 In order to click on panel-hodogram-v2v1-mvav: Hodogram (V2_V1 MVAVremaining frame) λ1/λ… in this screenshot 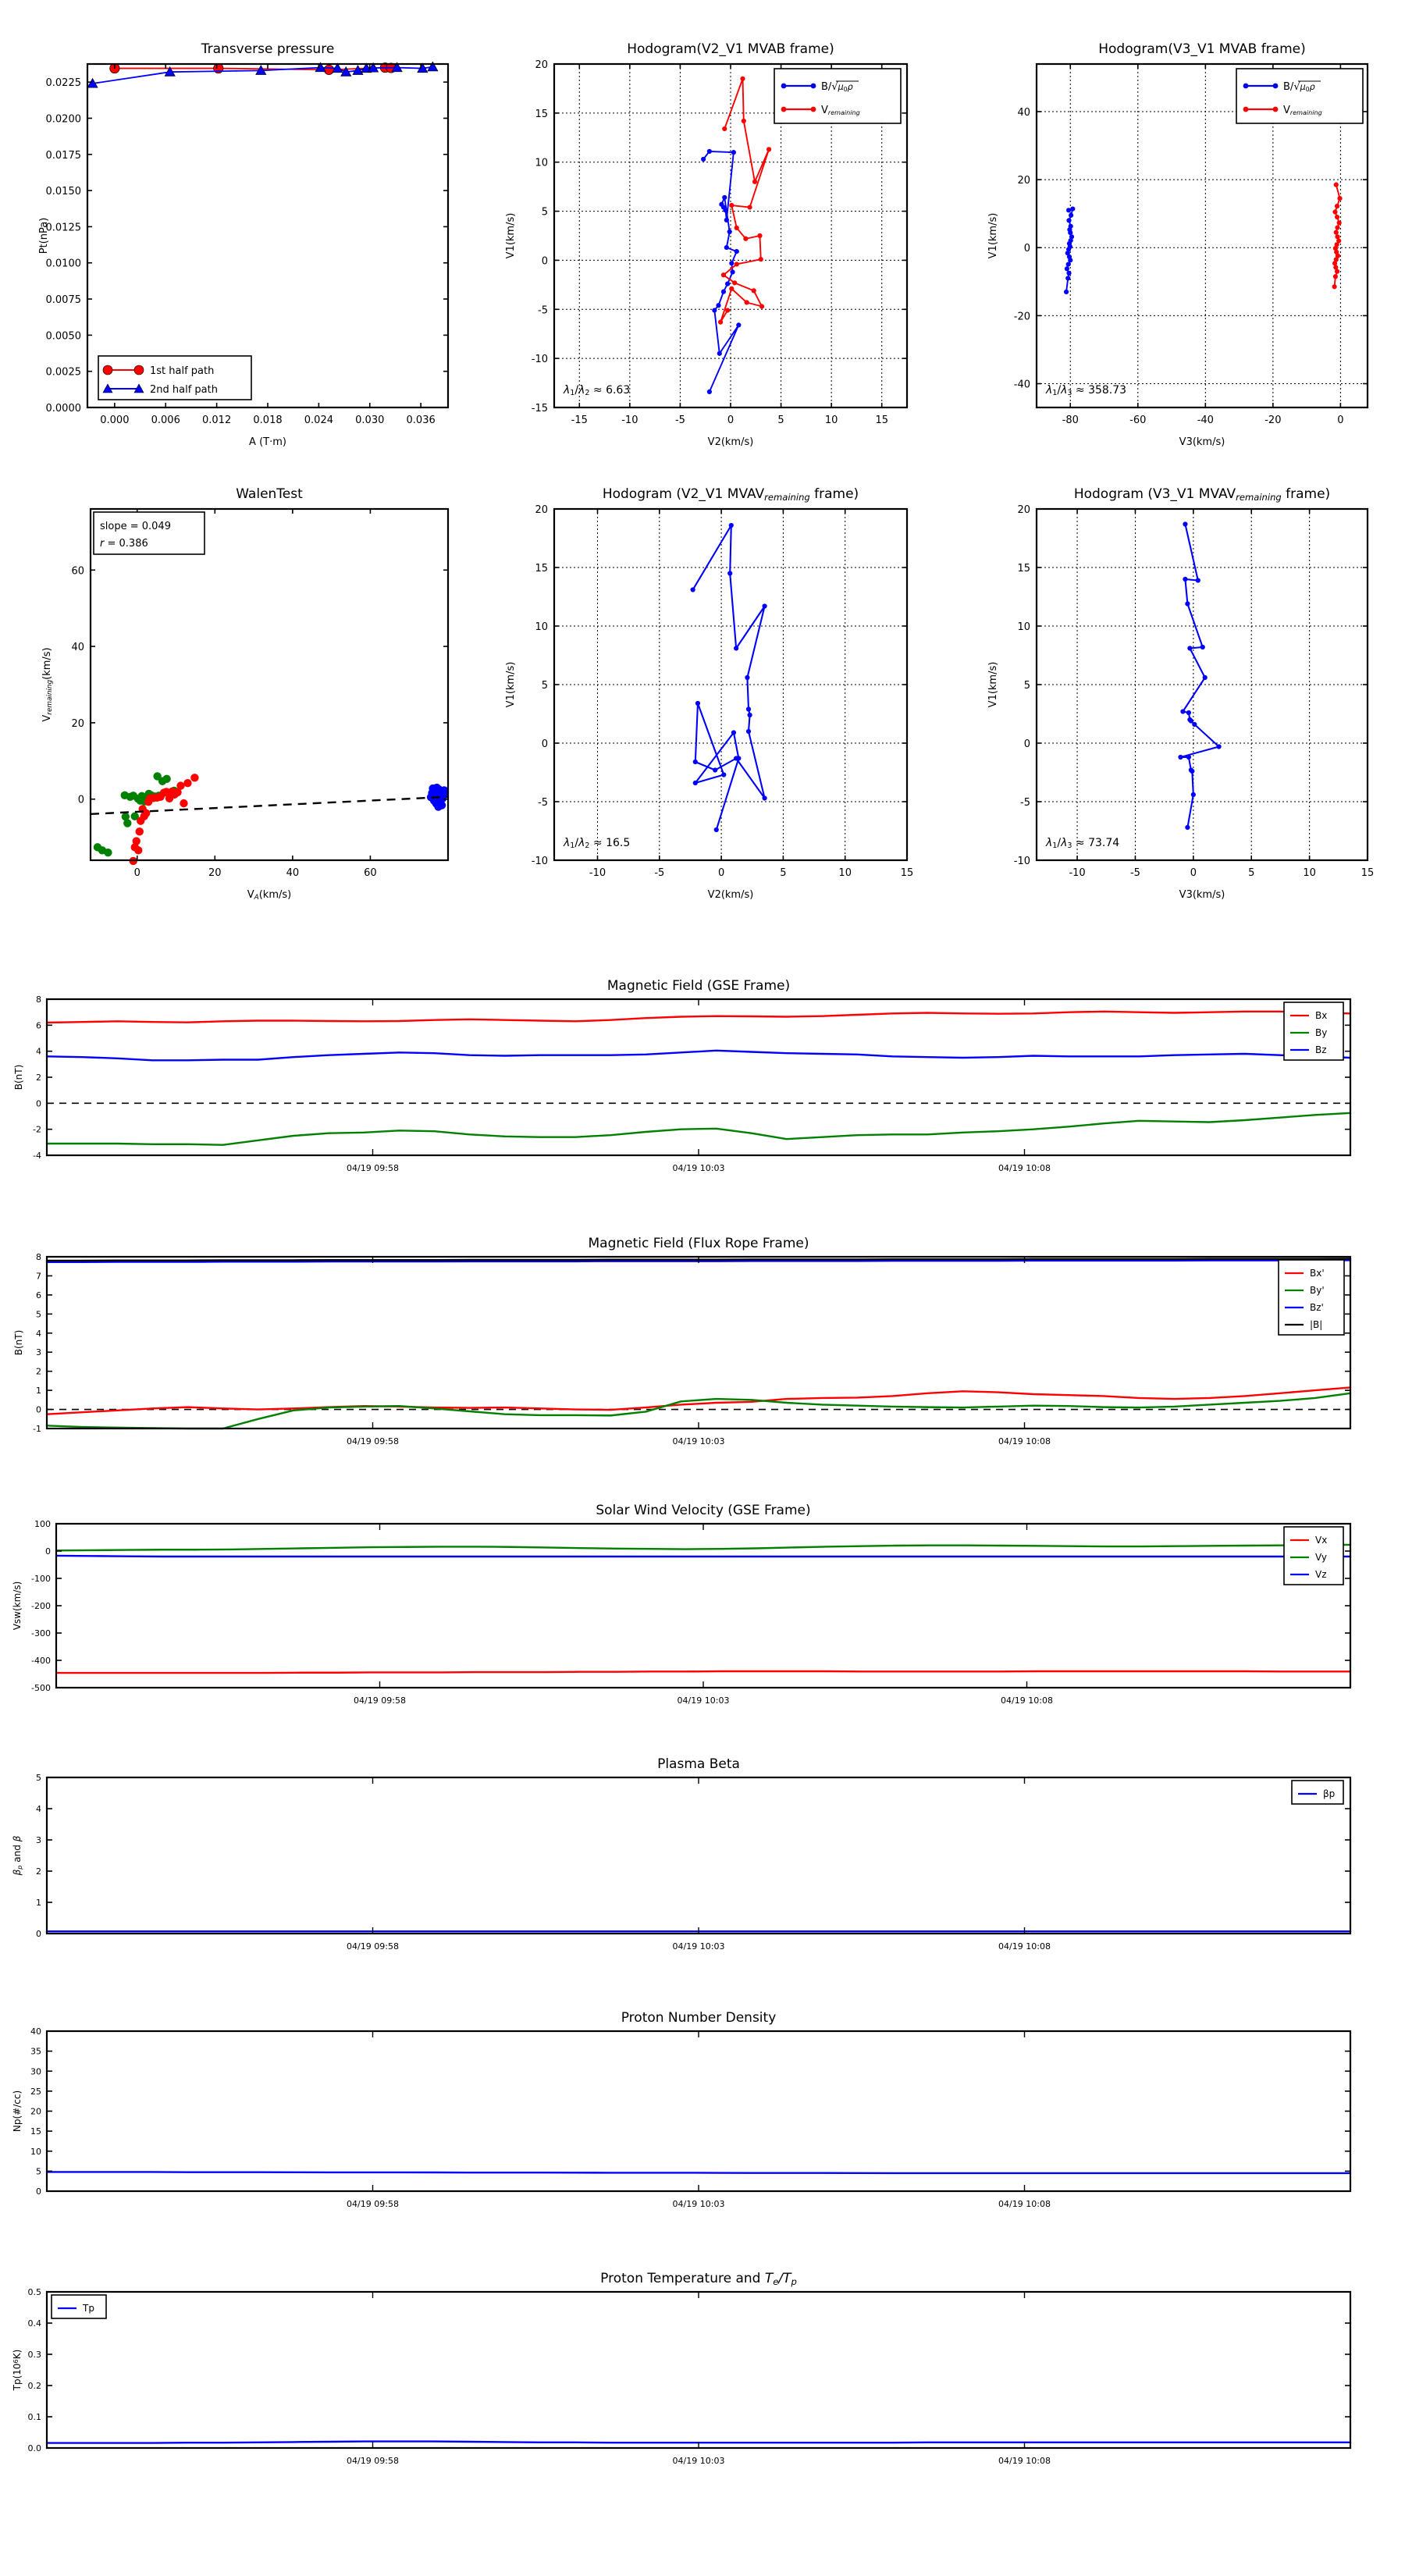, I will do `click(710, 691)`.